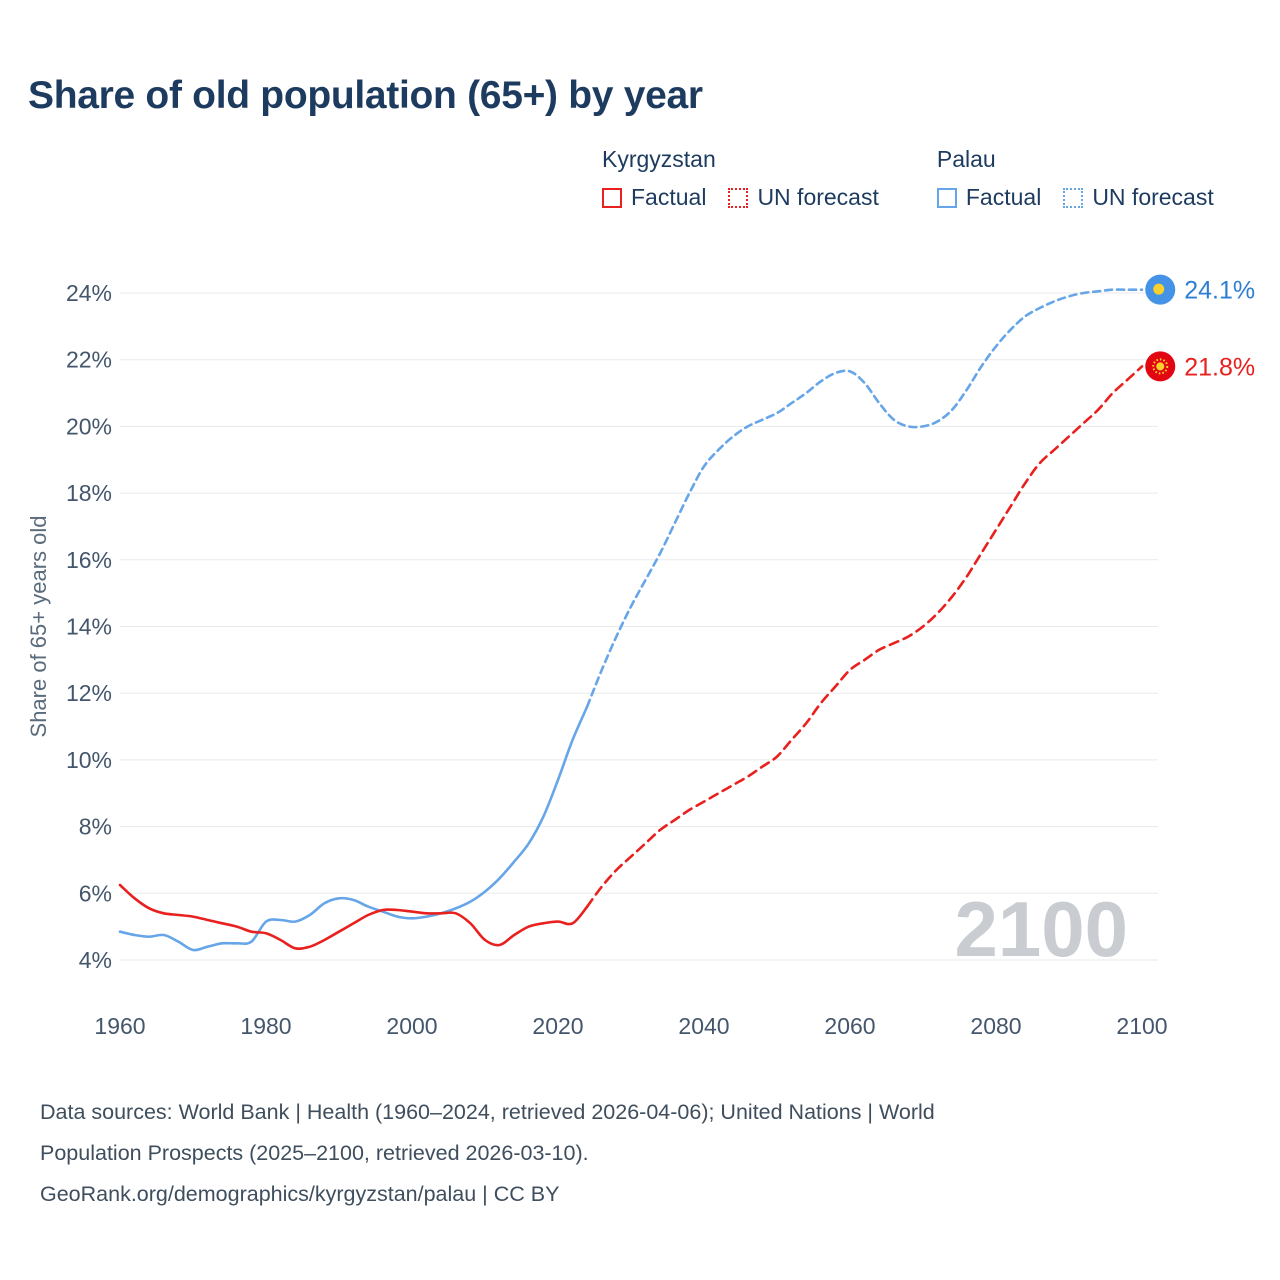  Describe the element at coordinates (612, 197) in the screenshot. I see `kyrgyzstan-factual-swatch-icon` at that location.